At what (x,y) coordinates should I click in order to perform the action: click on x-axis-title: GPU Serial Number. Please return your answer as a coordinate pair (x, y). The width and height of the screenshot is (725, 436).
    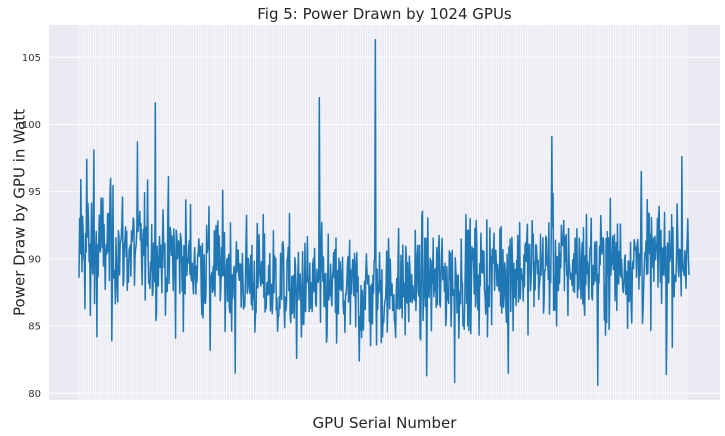
    Looking at the image, I should click on (385, 423).